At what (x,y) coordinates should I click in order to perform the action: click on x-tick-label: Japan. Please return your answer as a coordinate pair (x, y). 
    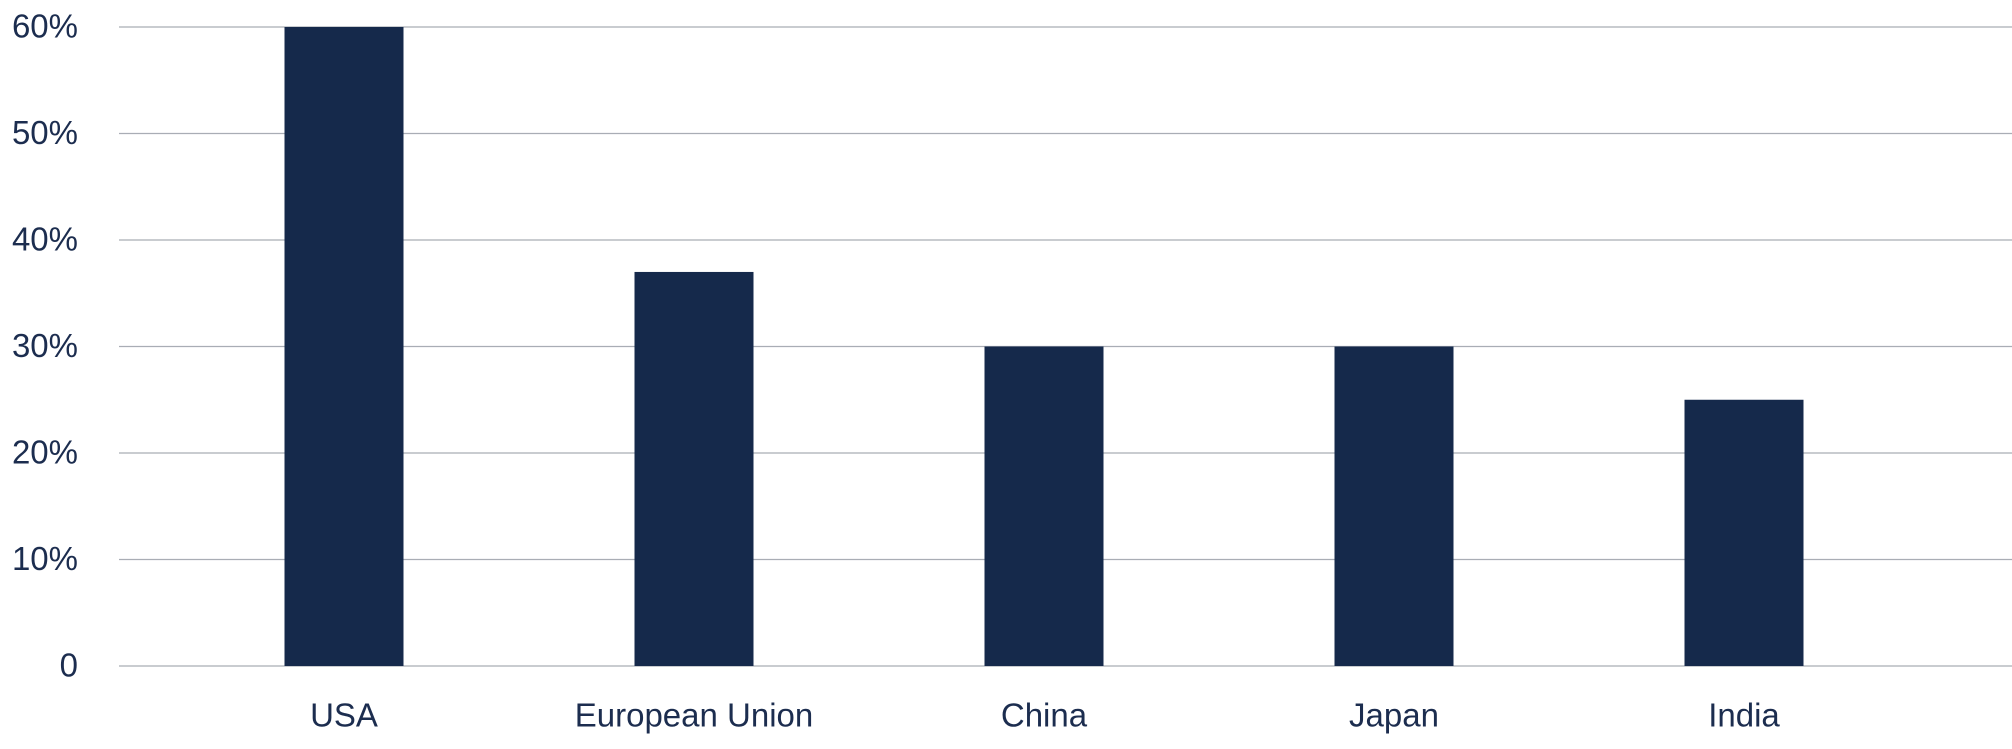
    Looking at the image, I should click on (1394, 715).